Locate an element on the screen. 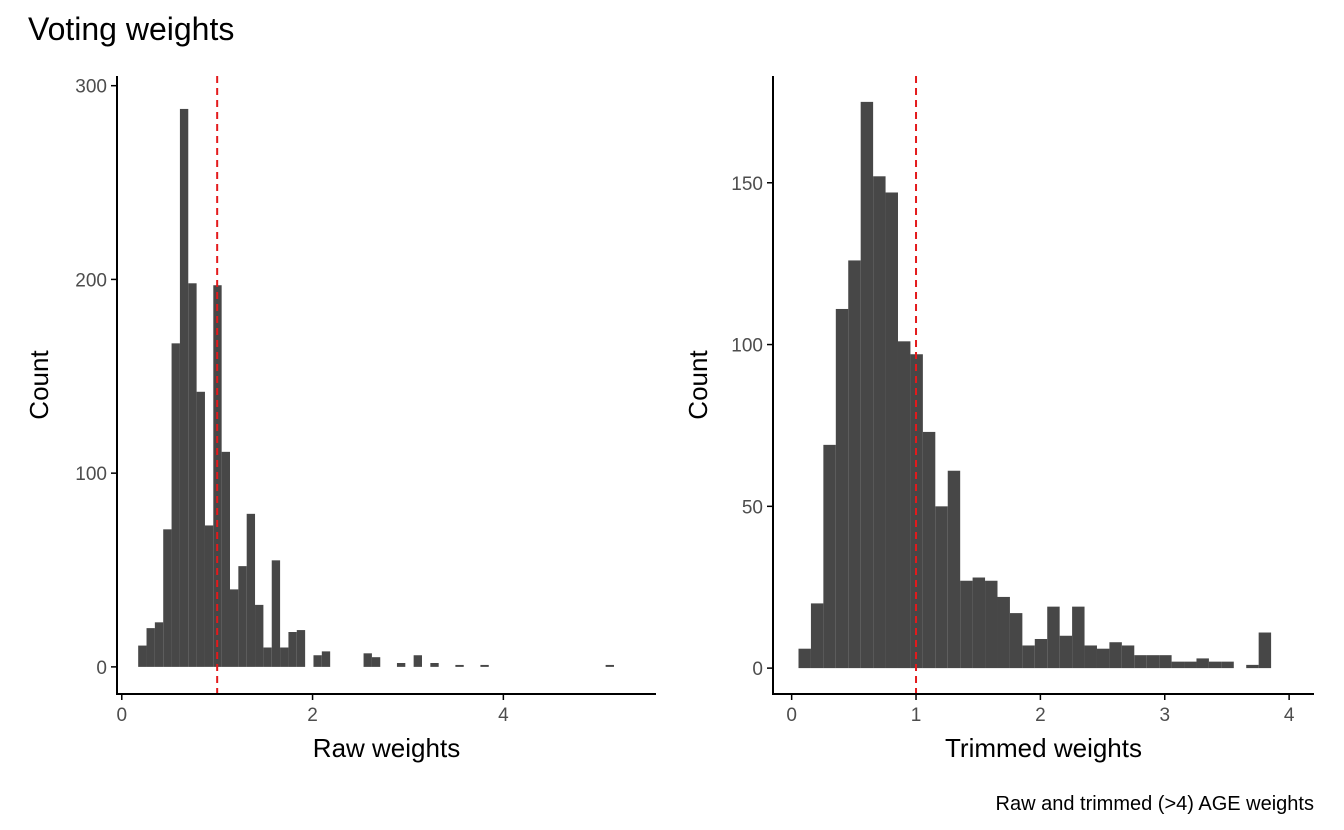 Image resolution: width=1344 pixels, height=830 pixels. y-tick-label: 200 is located at coordinates (91, 280).